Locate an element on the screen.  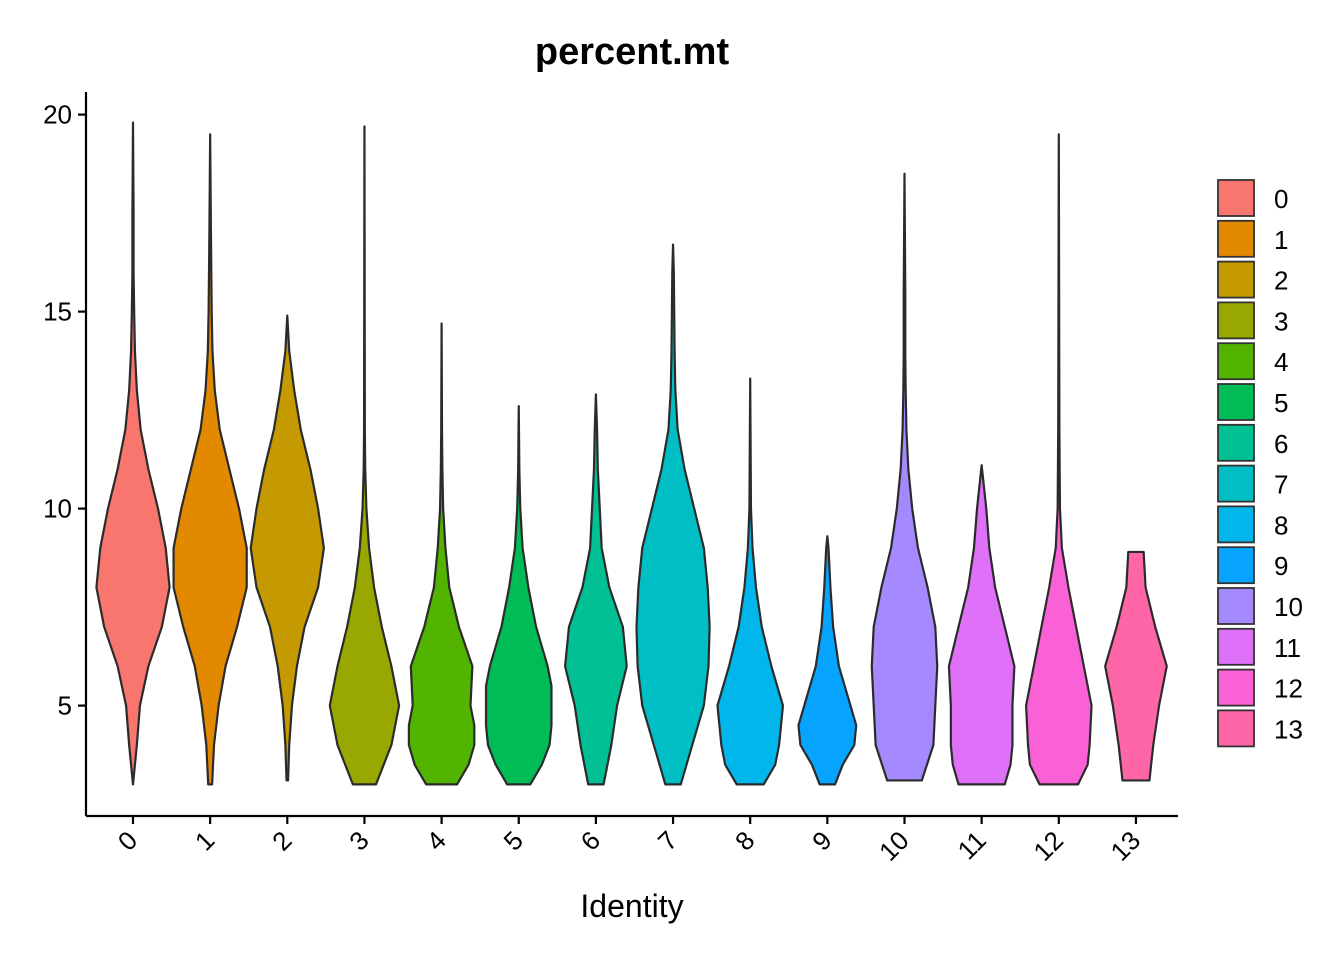
y-tick-label-20: 20 is located at coordinates (57, 115).